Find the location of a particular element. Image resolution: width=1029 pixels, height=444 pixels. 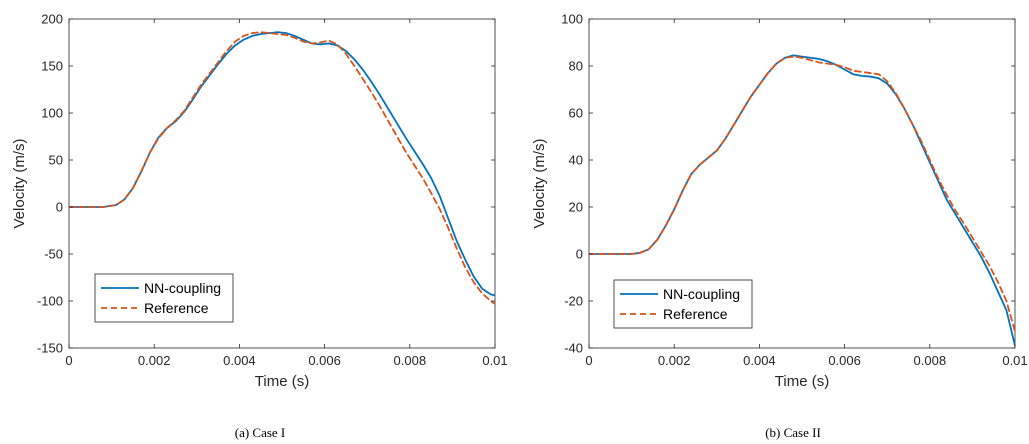

y-tick-label: 200 is located at coordinates (52, 19).